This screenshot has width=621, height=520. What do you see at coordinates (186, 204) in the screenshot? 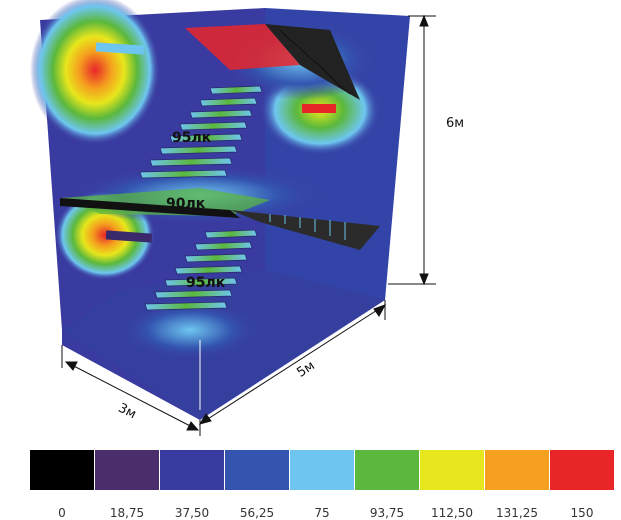
I see `label-landing: 90лк` at bounding box center [186, 204].